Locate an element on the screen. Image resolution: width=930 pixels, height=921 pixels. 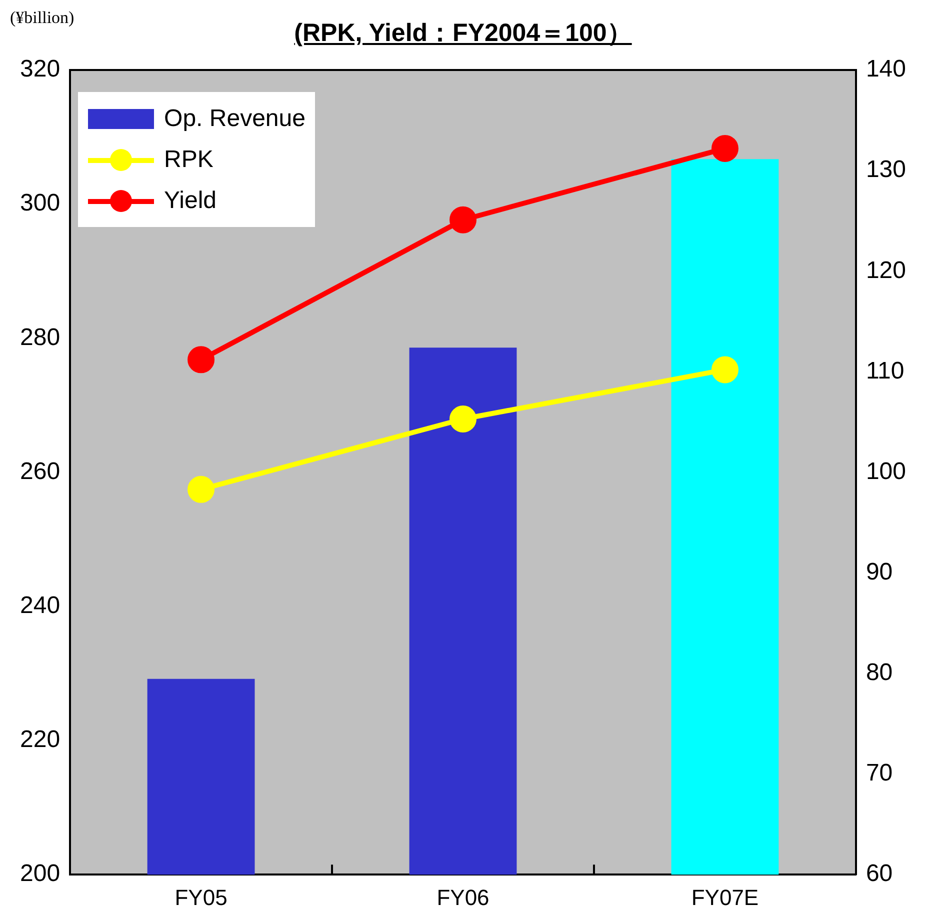
x-tick-label: FY07E is located at coordinates (725, 897).